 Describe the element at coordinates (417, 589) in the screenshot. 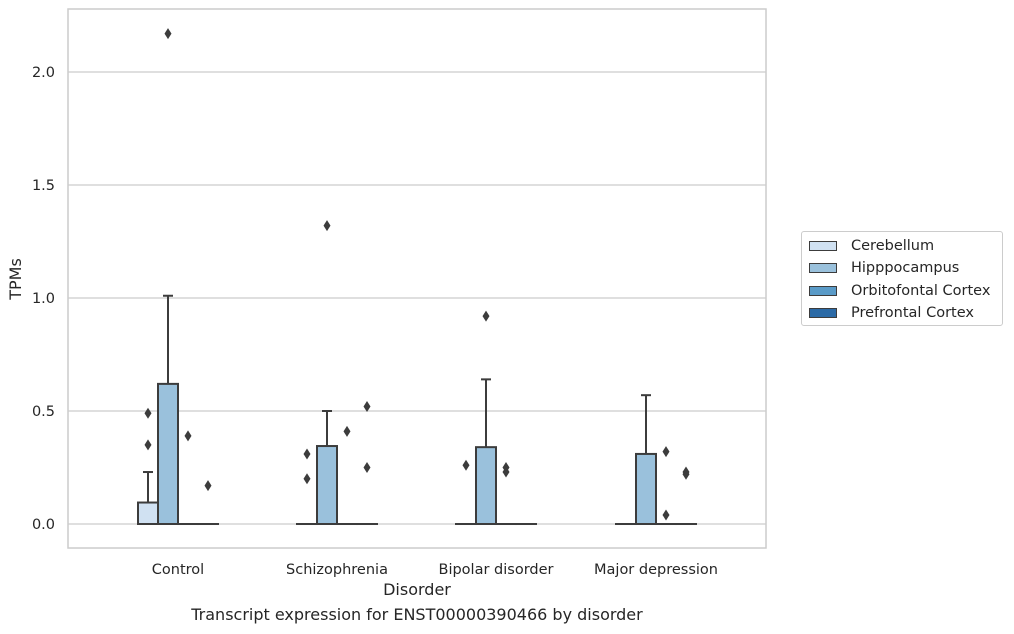

I see `x-axis-label: Disorder` at that location.